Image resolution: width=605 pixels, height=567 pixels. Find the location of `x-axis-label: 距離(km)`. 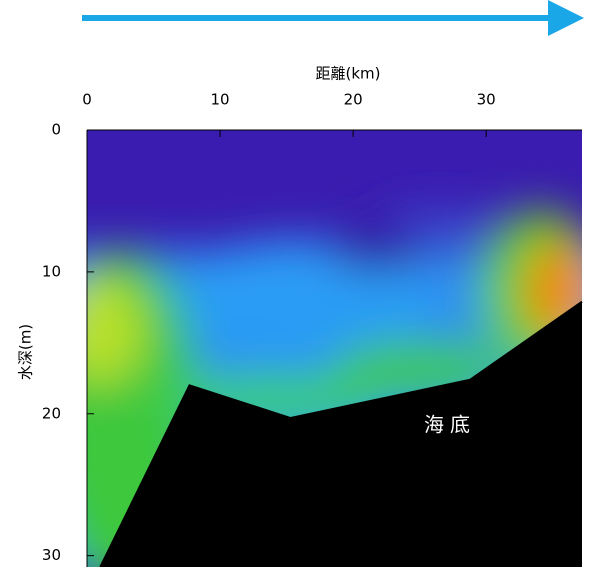

x-axis-label: 距離(km) is located at coordinates (347, 74).